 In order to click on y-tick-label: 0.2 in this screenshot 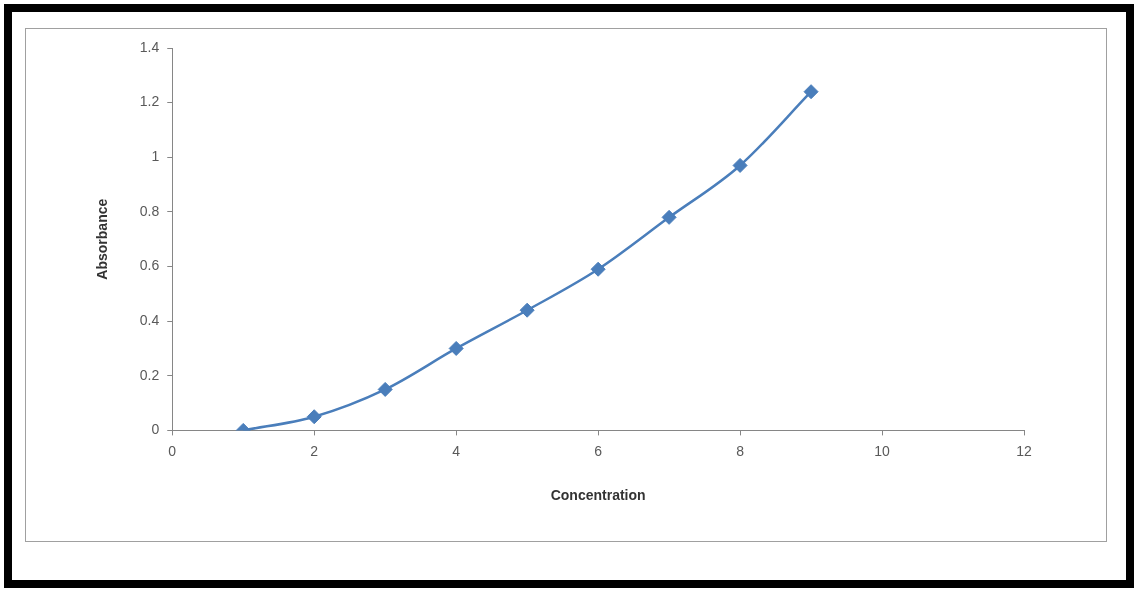, I will do `click(149, 374)`.